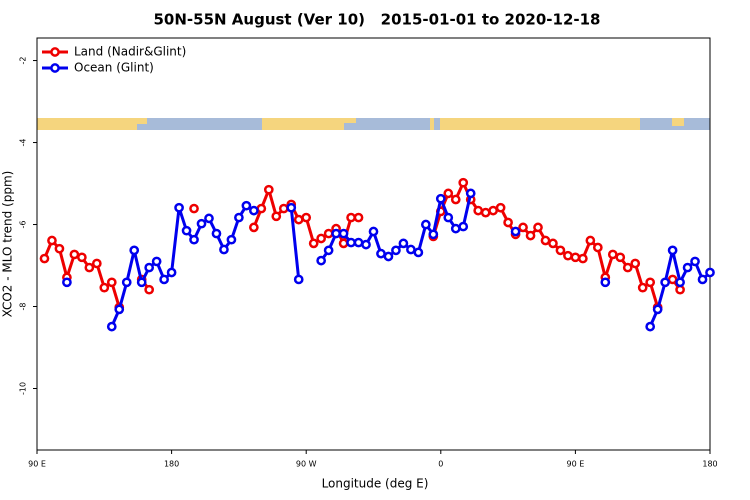 Image resolution: width=750 pixels, height=500 pixels. What do you see at coordinates (23, 388) in the screenshot?
I see `y-tick-label: -10` at bounding box center [23, 388].